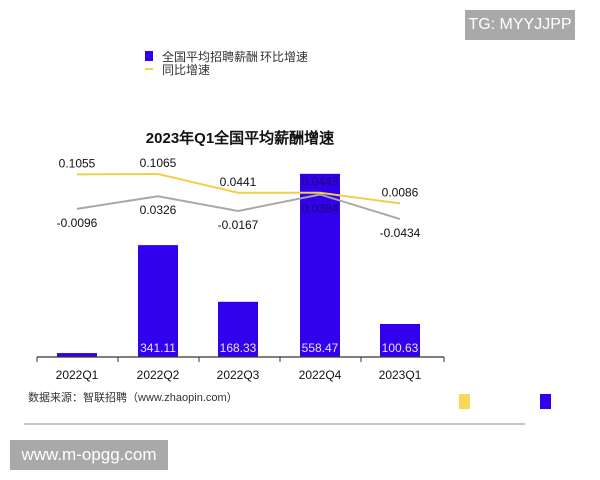 The width and height of the screenshot is (600, 480). What do you see at coordinates (320, 182) in the screenshot?
I see `yoy-label: 0.0443` at bounding box center [320, 182].